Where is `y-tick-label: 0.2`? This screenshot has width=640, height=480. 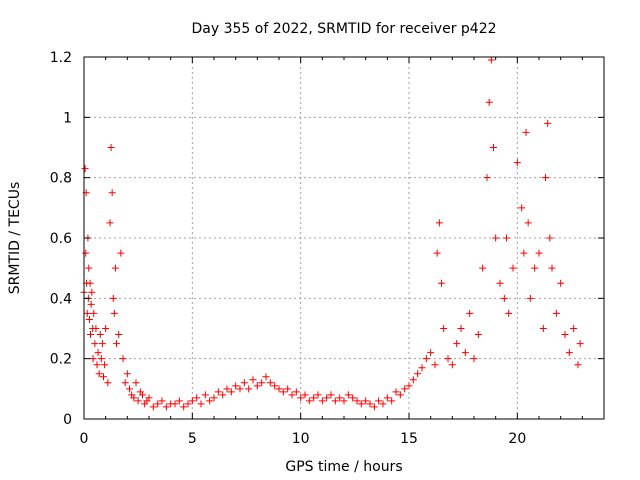 y-tick-label: 0.2 is located at coordinates (61, 360).